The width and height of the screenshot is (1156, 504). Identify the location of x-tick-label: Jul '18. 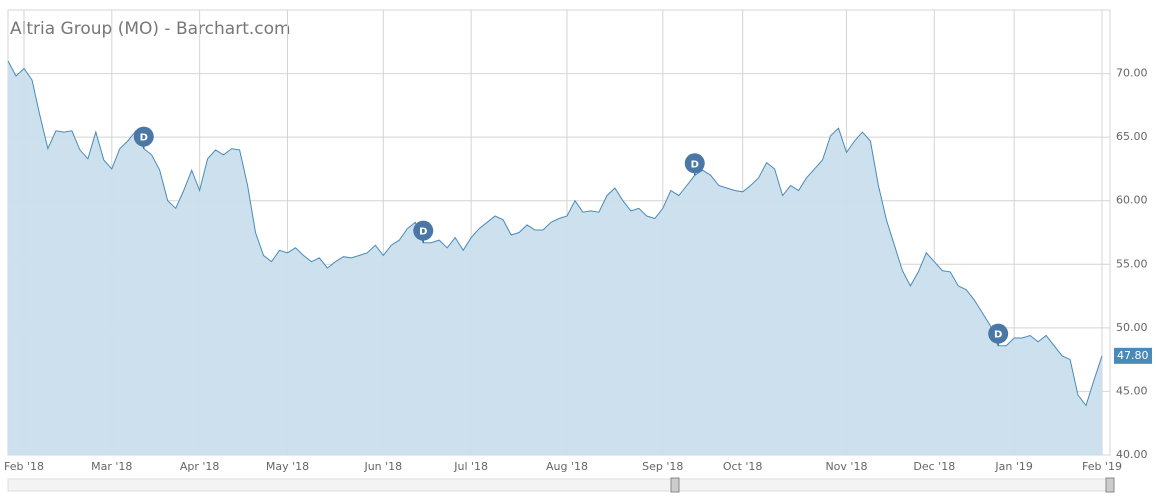
(470, 466).